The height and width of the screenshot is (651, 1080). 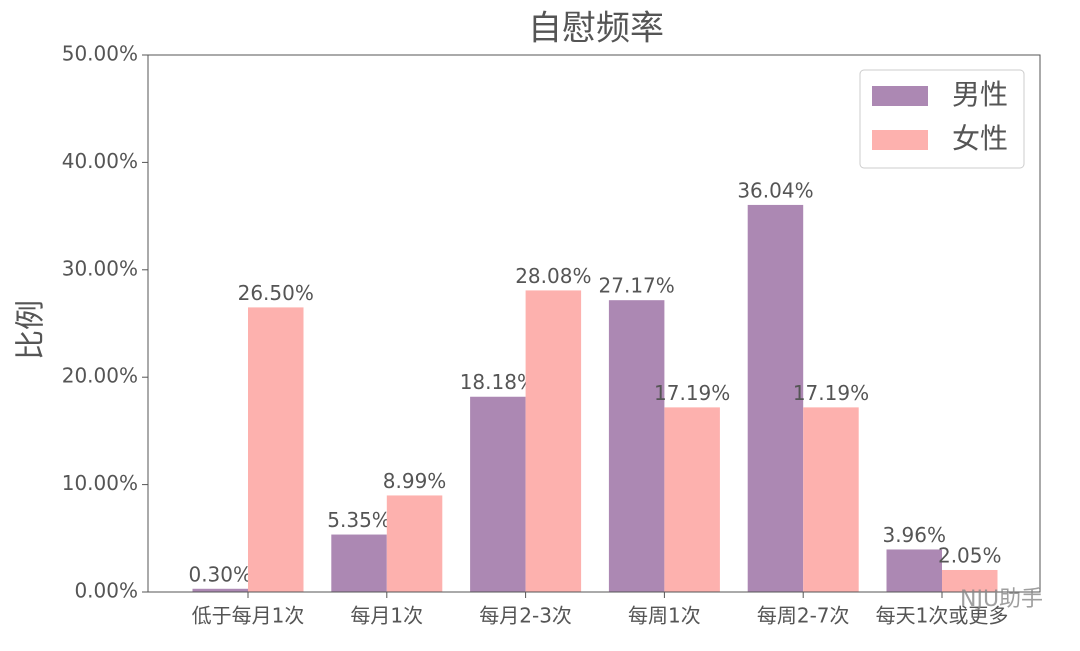 What do you see at coordinates (415, 481) in the screenshot?
I see `value-label: 8.99%` at bounding box center [415, 481].